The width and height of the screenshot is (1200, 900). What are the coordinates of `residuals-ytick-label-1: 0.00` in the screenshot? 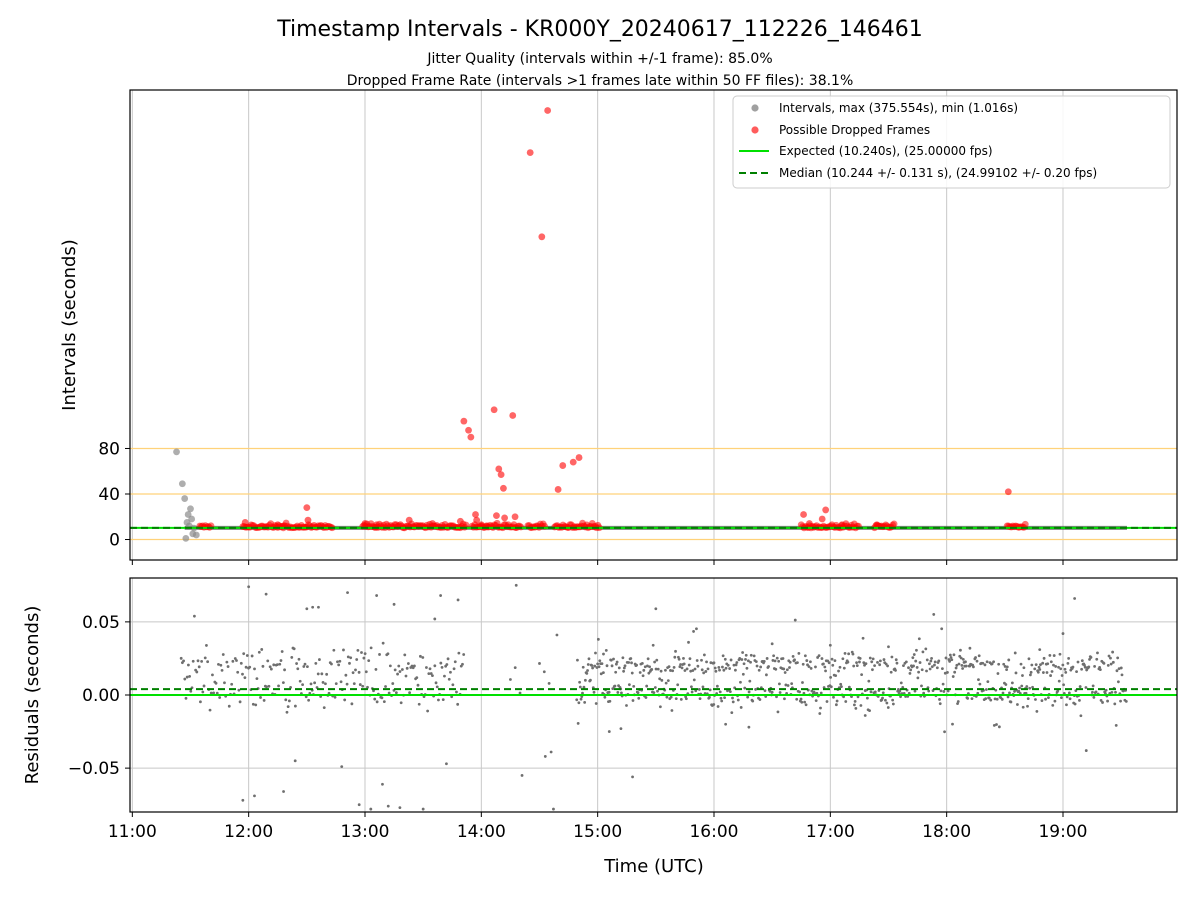 It's located at (101, 696).